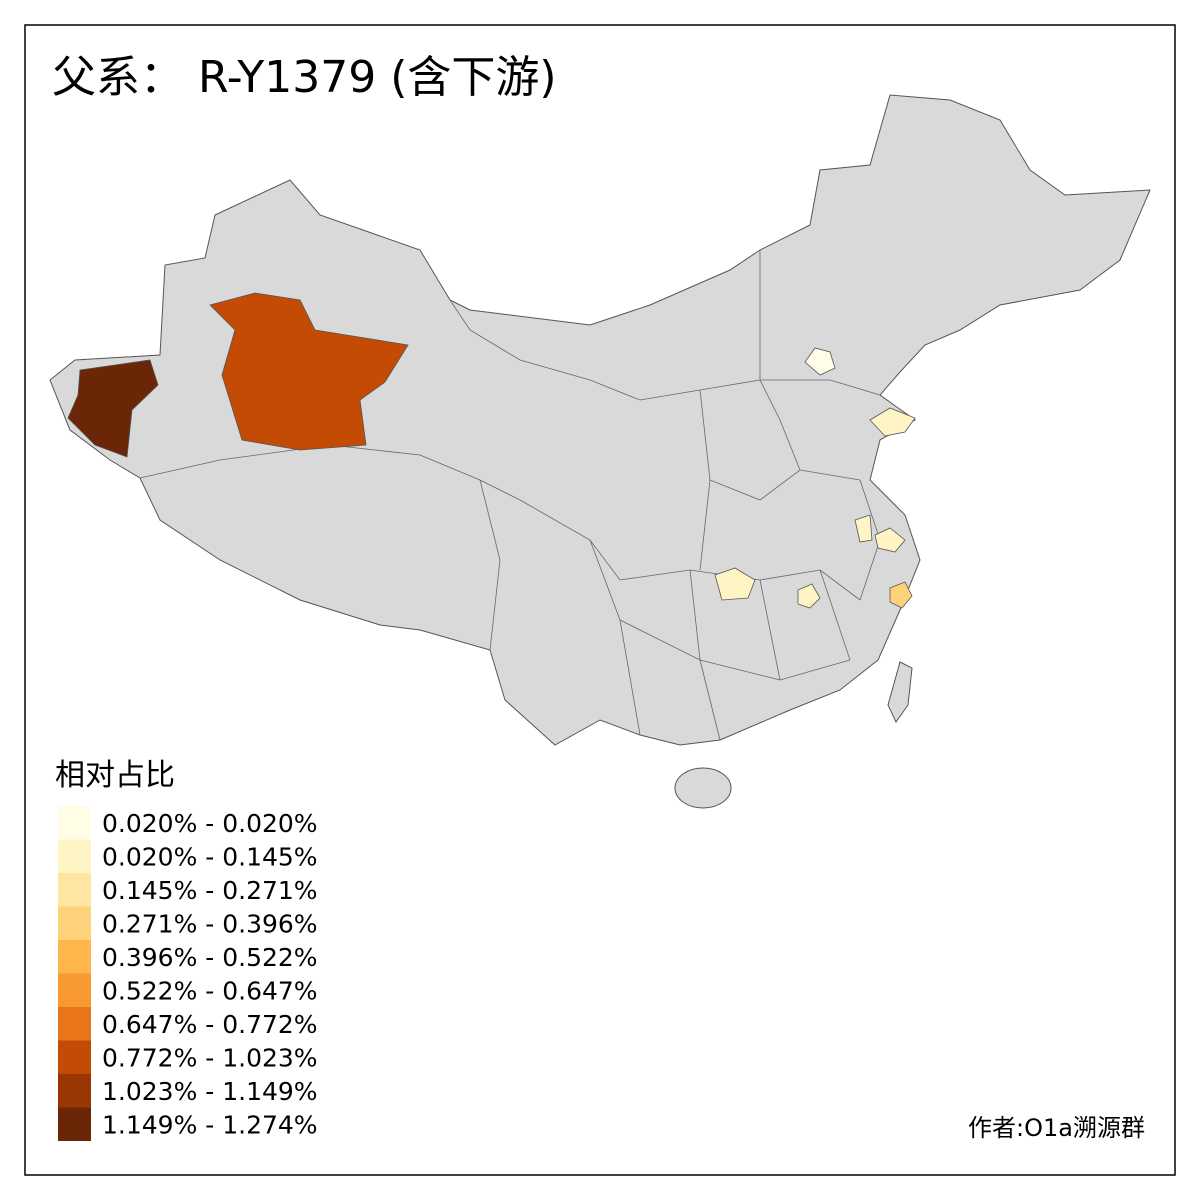 The height and width of the screenshot is (1200, 1200). Describe the element at coordinates (115, 775) in the screenshot. I see `legend-title: 相对占比` at that location.